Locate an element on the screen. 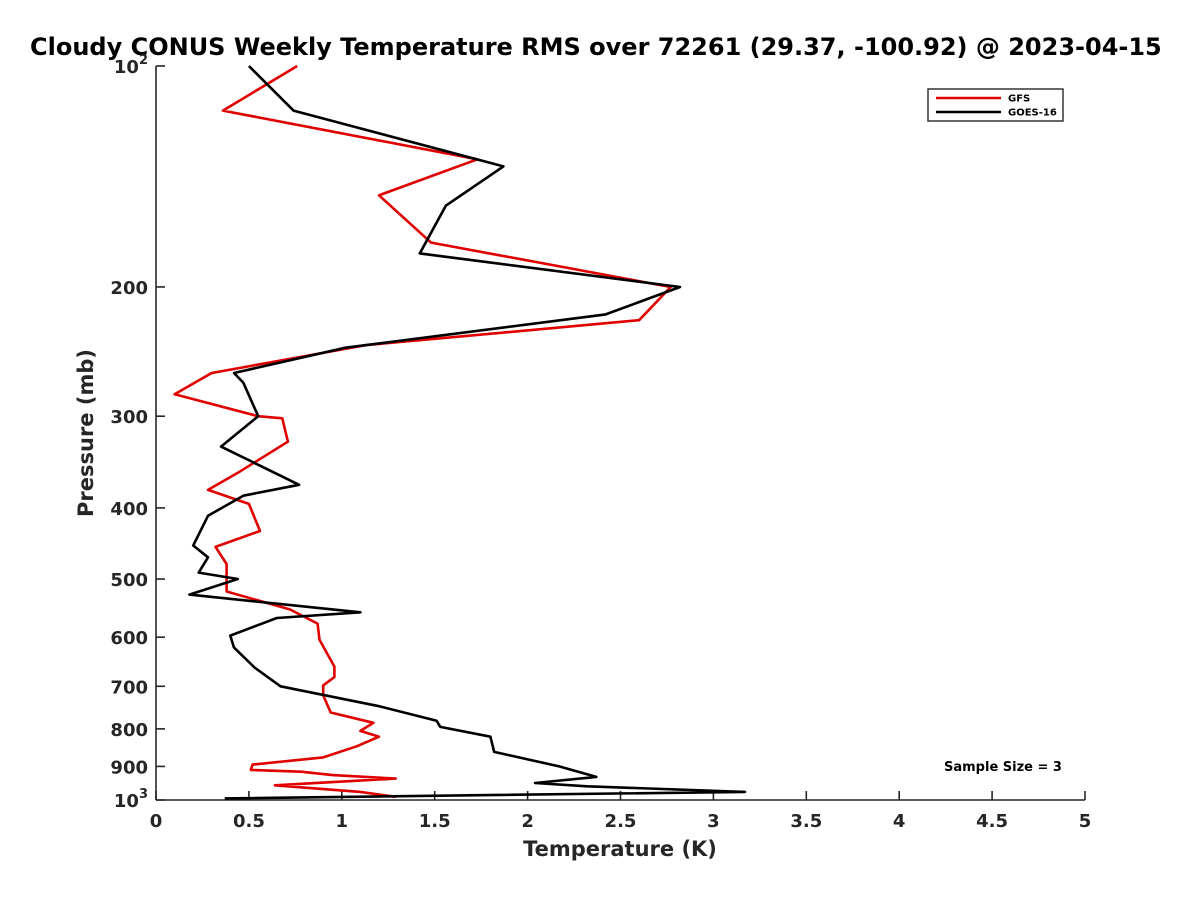 This screenshot has height=900, width=1200. x-tick-label: 3 is located at coordinates (713, 821).